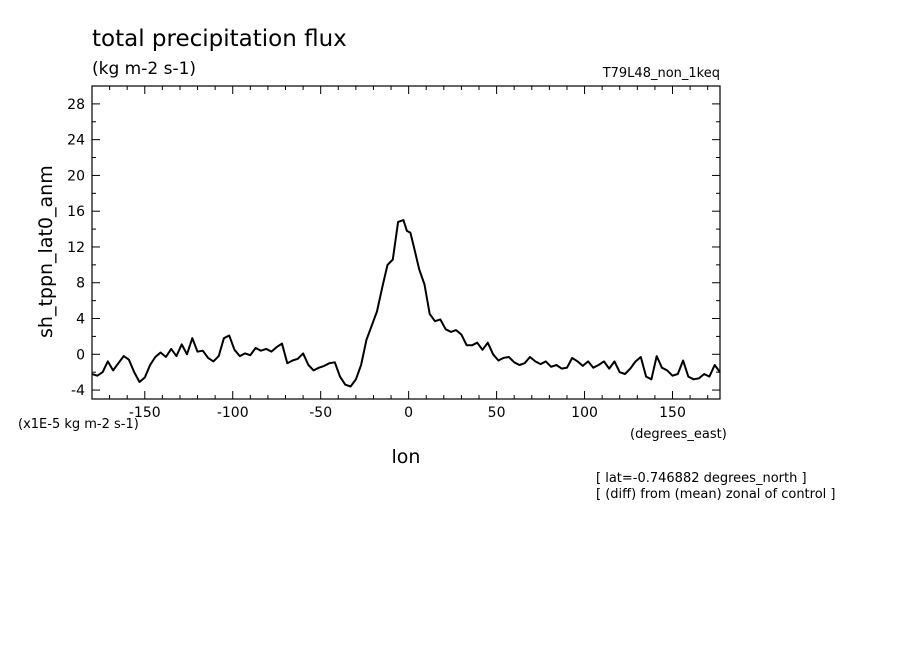 This screenshot has width=904, height=654. What do you see at coordinates (80, 355) in the screenshot?
I see `y-tick-label: 0` at bounding box center [80, 355].